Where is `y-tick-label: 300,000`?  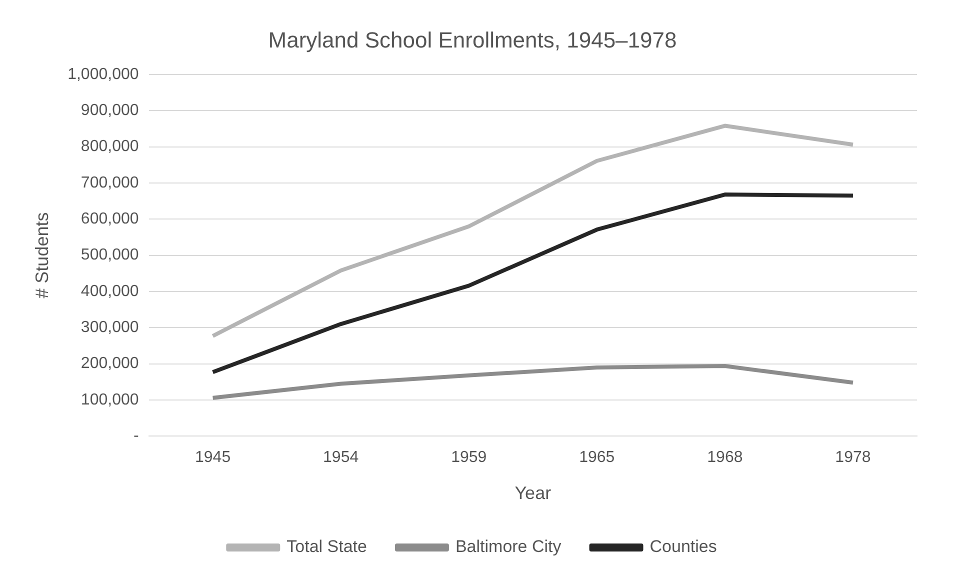 y-tick-label: 300,000 is located at coordinates (109, 327).